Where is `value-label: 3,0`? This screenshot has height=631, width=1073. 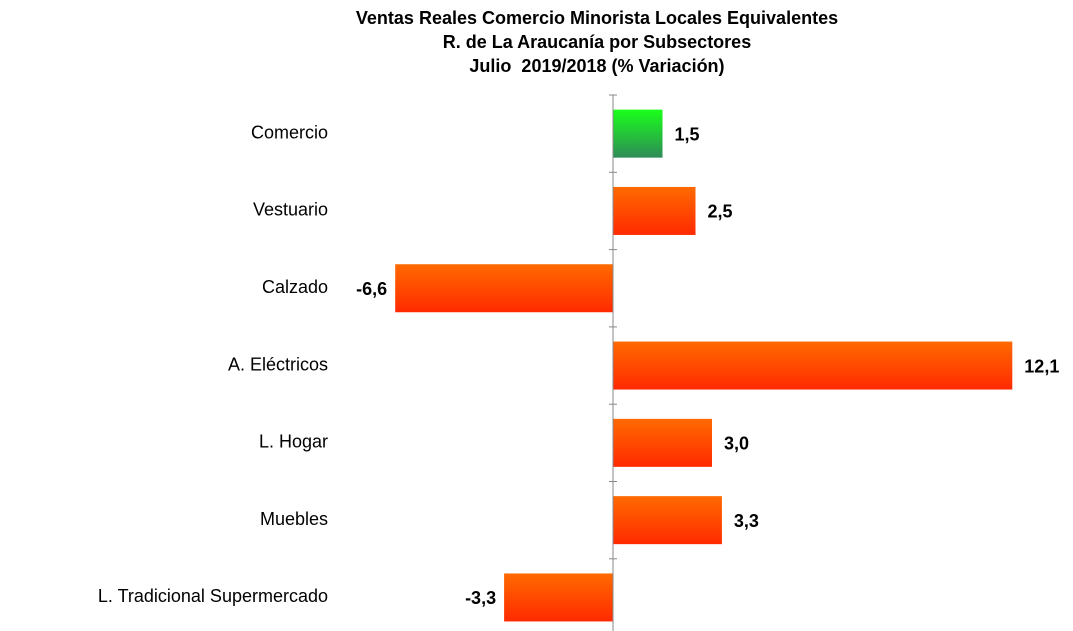 value-label: 3,0 is located at coordinates (736, 444).